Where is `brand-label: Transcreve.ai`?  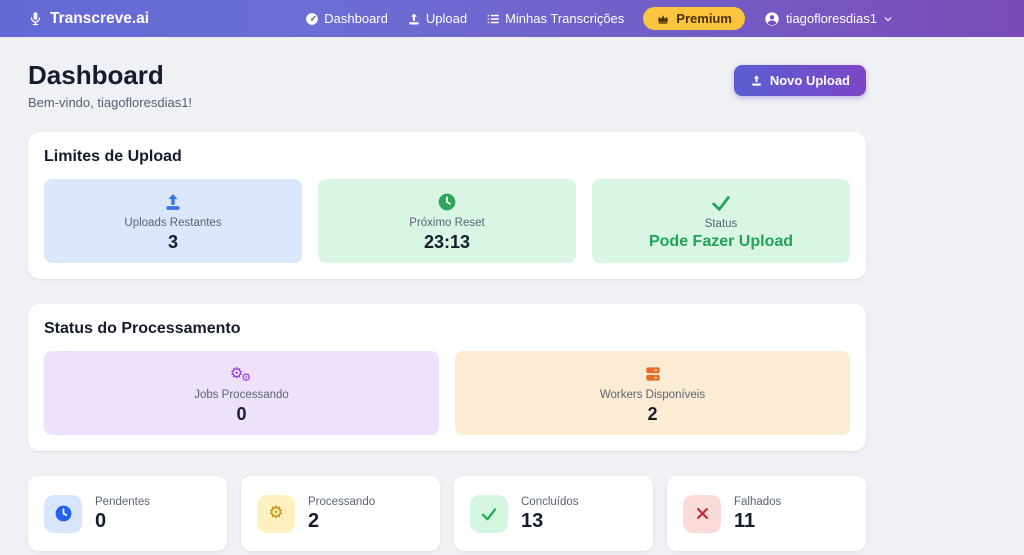
brand-label: Transcreve.ai is located at coordinates (100, 18).